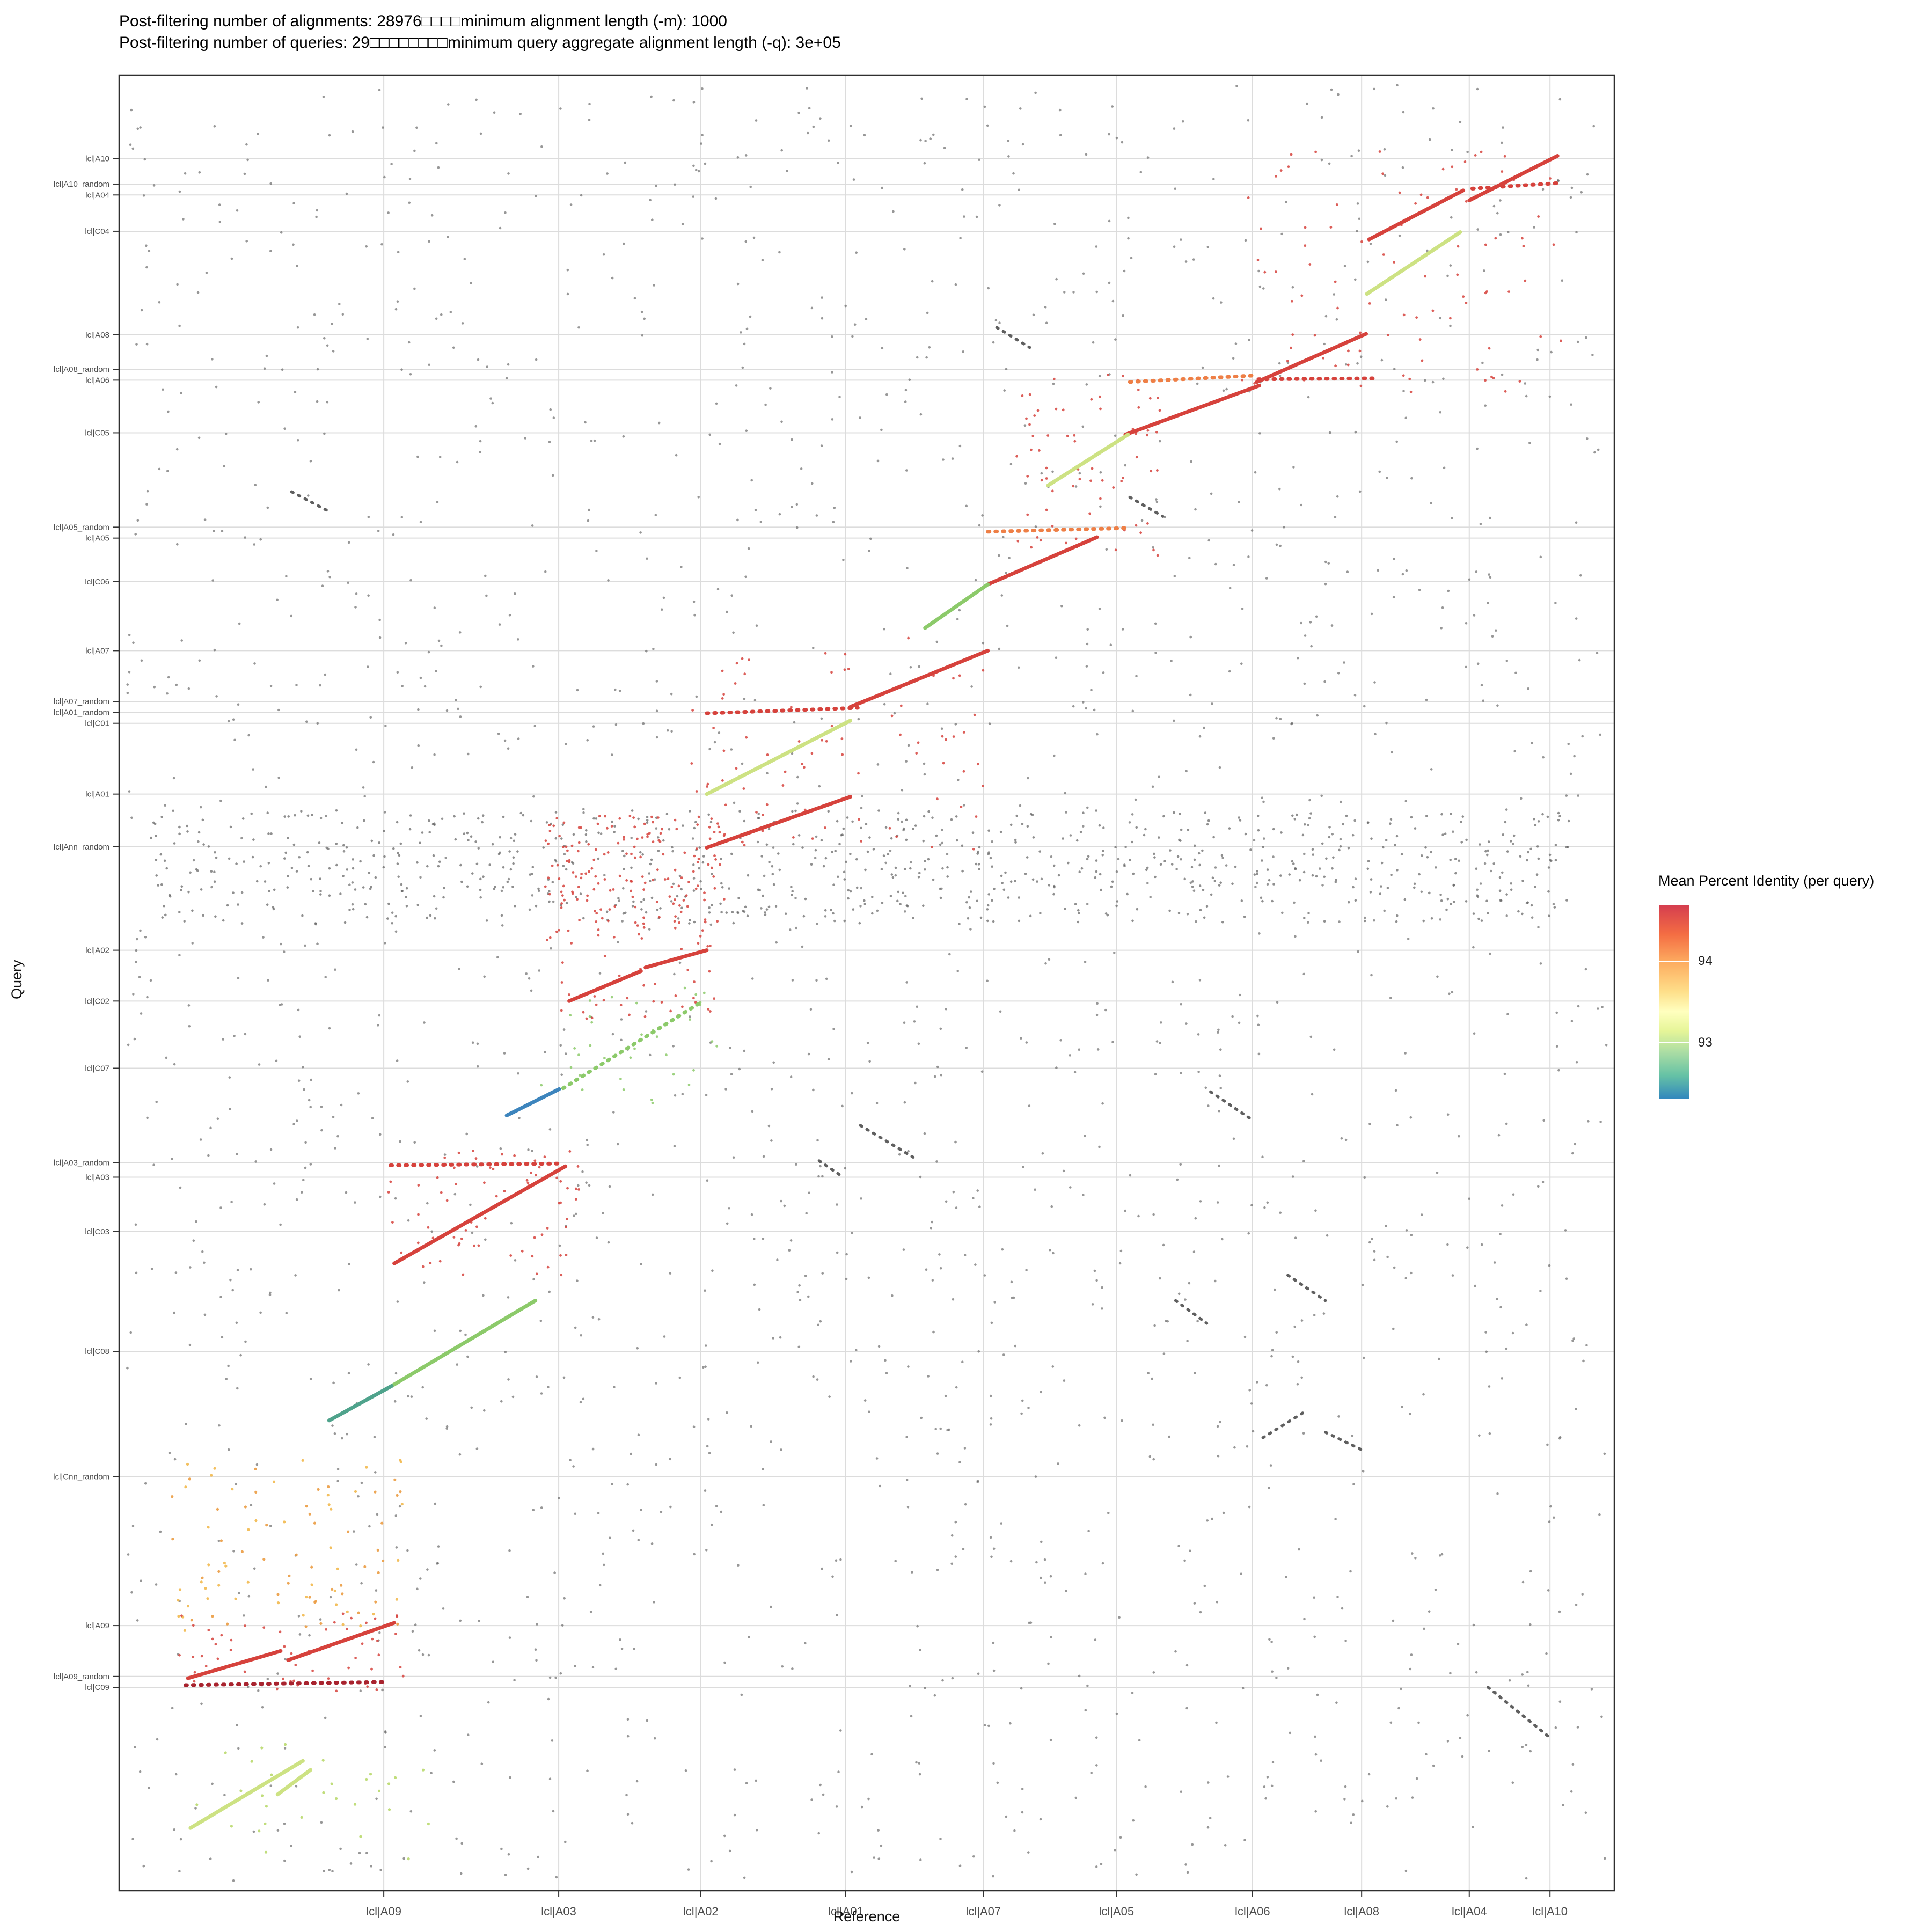 The height and width of the screenshot is (1932, 1932). Describe the element at coordinates (845, 1911) in the screenshot. I see `x-tick-label: lcl|A01` at that location.